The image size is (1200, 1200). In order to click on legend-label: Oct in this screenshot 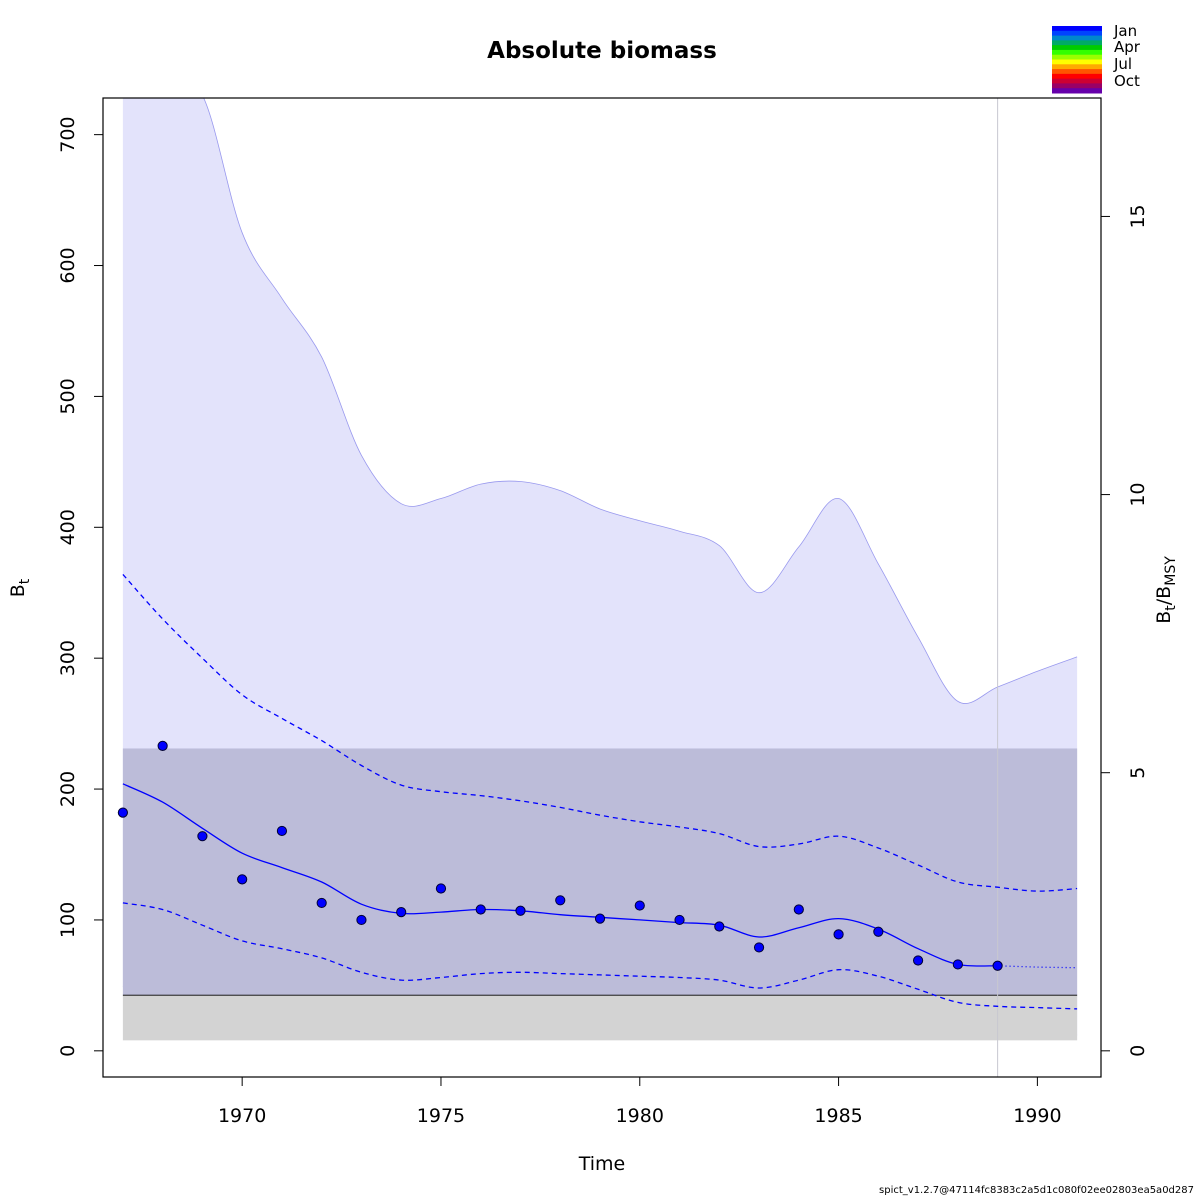, I will do `click(1127, 81)`.